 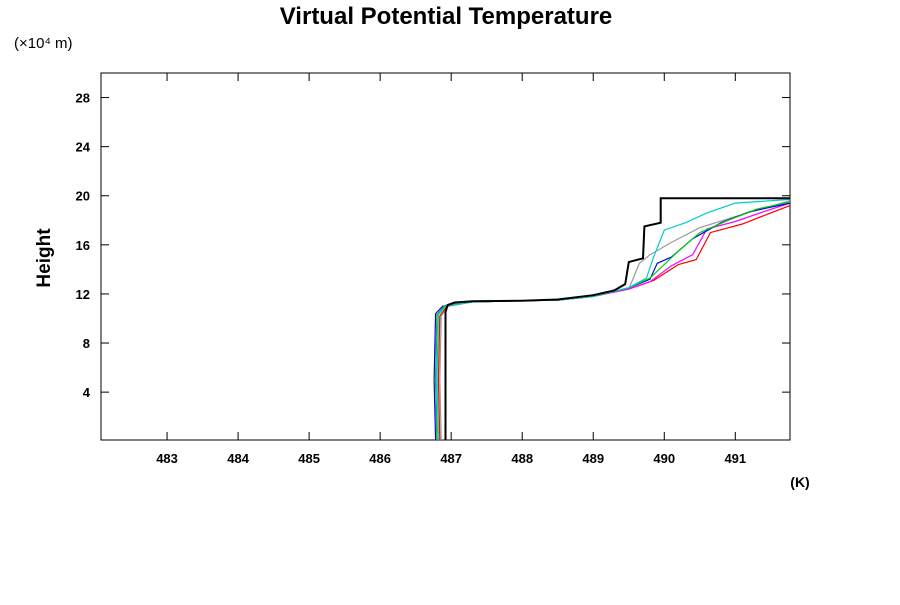 What do you see at coordinates (446, 16) in the screenshot?
I see `chart-title: Virtual Potential Temperature` at bounding box center [446, 16].